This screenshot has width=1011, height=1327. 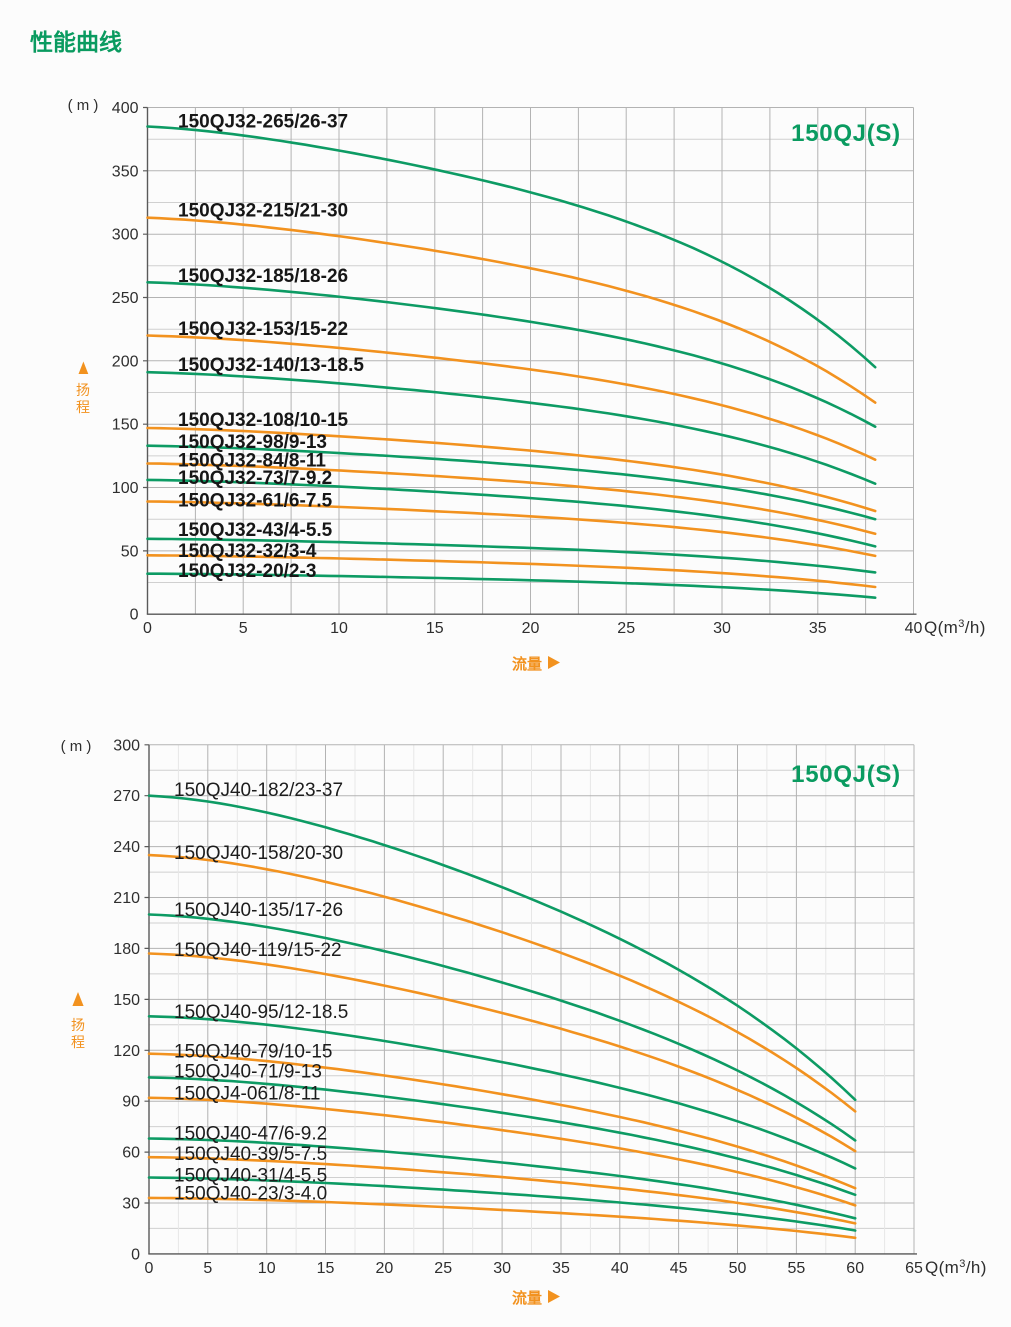 What do you see at coordinates (126, 1051) in the screenshot?
I see `svg-text: 120` at bounding box center [126, 1051].